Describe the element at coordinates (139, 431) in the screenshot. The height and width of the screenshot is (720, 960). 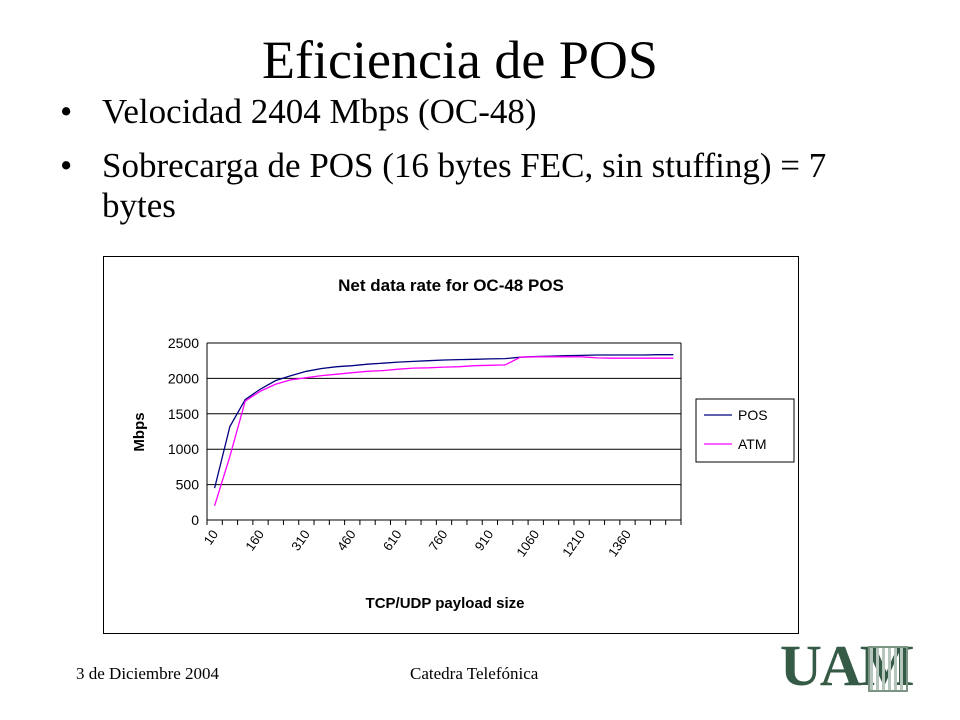
I see `y-axis-label: Mbps` at that location.